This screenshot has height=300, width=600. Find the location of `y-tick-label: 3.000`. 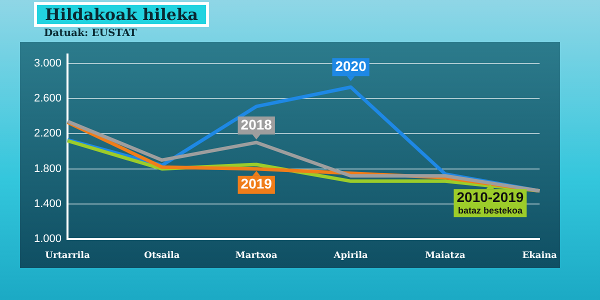

y-tick-label: 3.000 is located at coordinates (48, 63).